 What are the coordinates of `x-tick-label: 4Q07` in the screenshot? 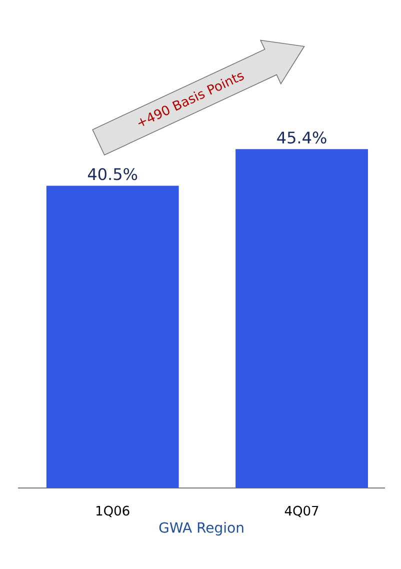 It's located at (301, 512).